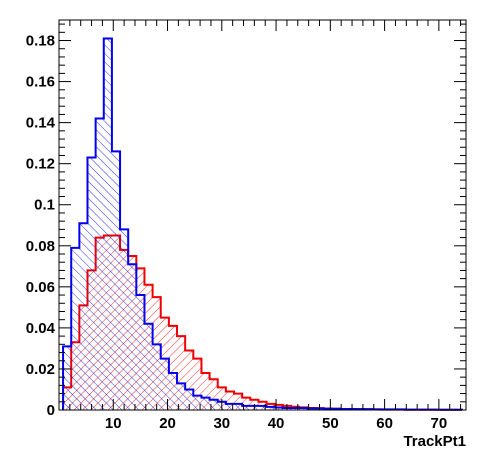  Describe the element at coordinates (434, 441) in the screenshot. I see `x-axis-title: TrackPt1` at that location.